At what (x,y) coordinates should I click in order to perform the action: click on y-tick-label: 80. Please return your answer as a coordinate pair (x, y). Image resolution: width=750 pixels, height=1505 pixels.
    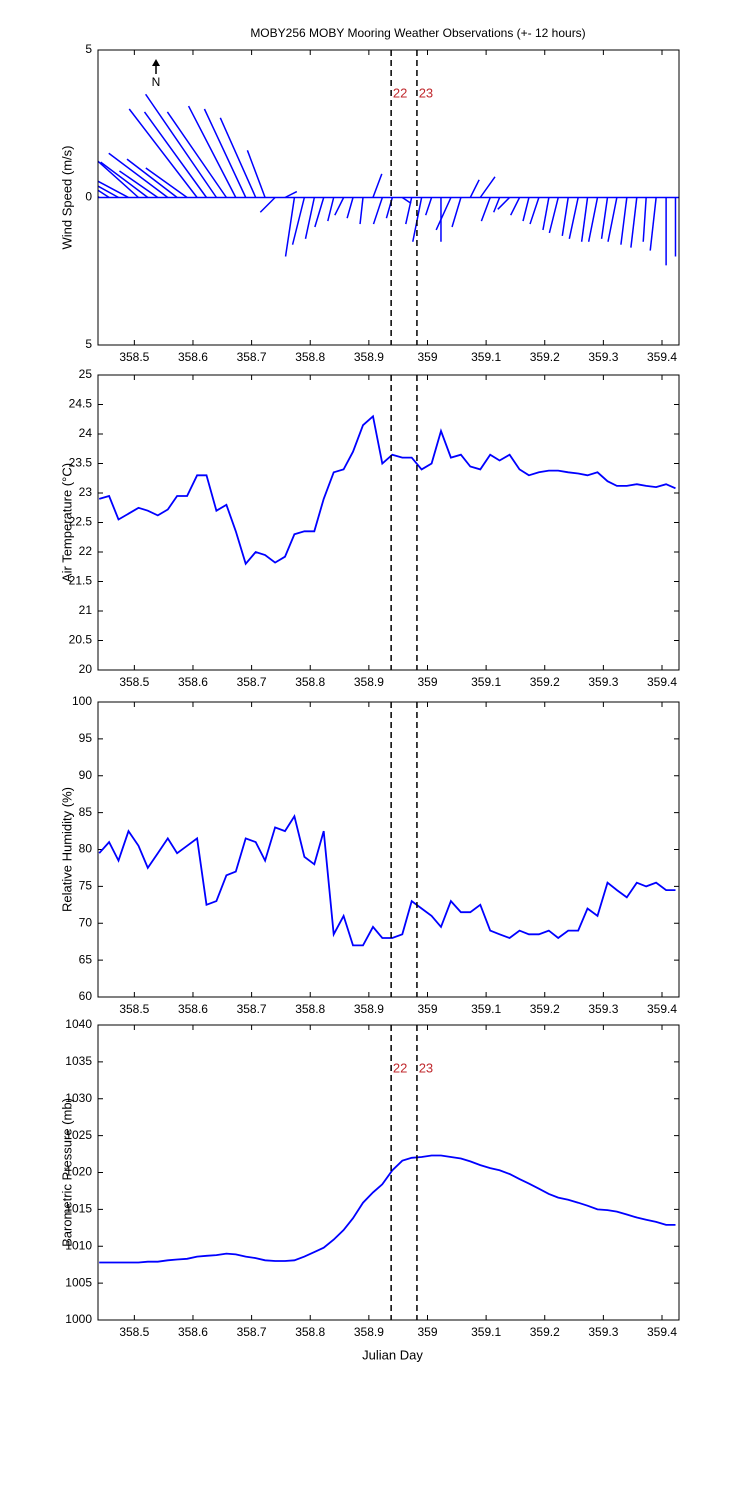
    Looking at the image, I should click on (86, 849).